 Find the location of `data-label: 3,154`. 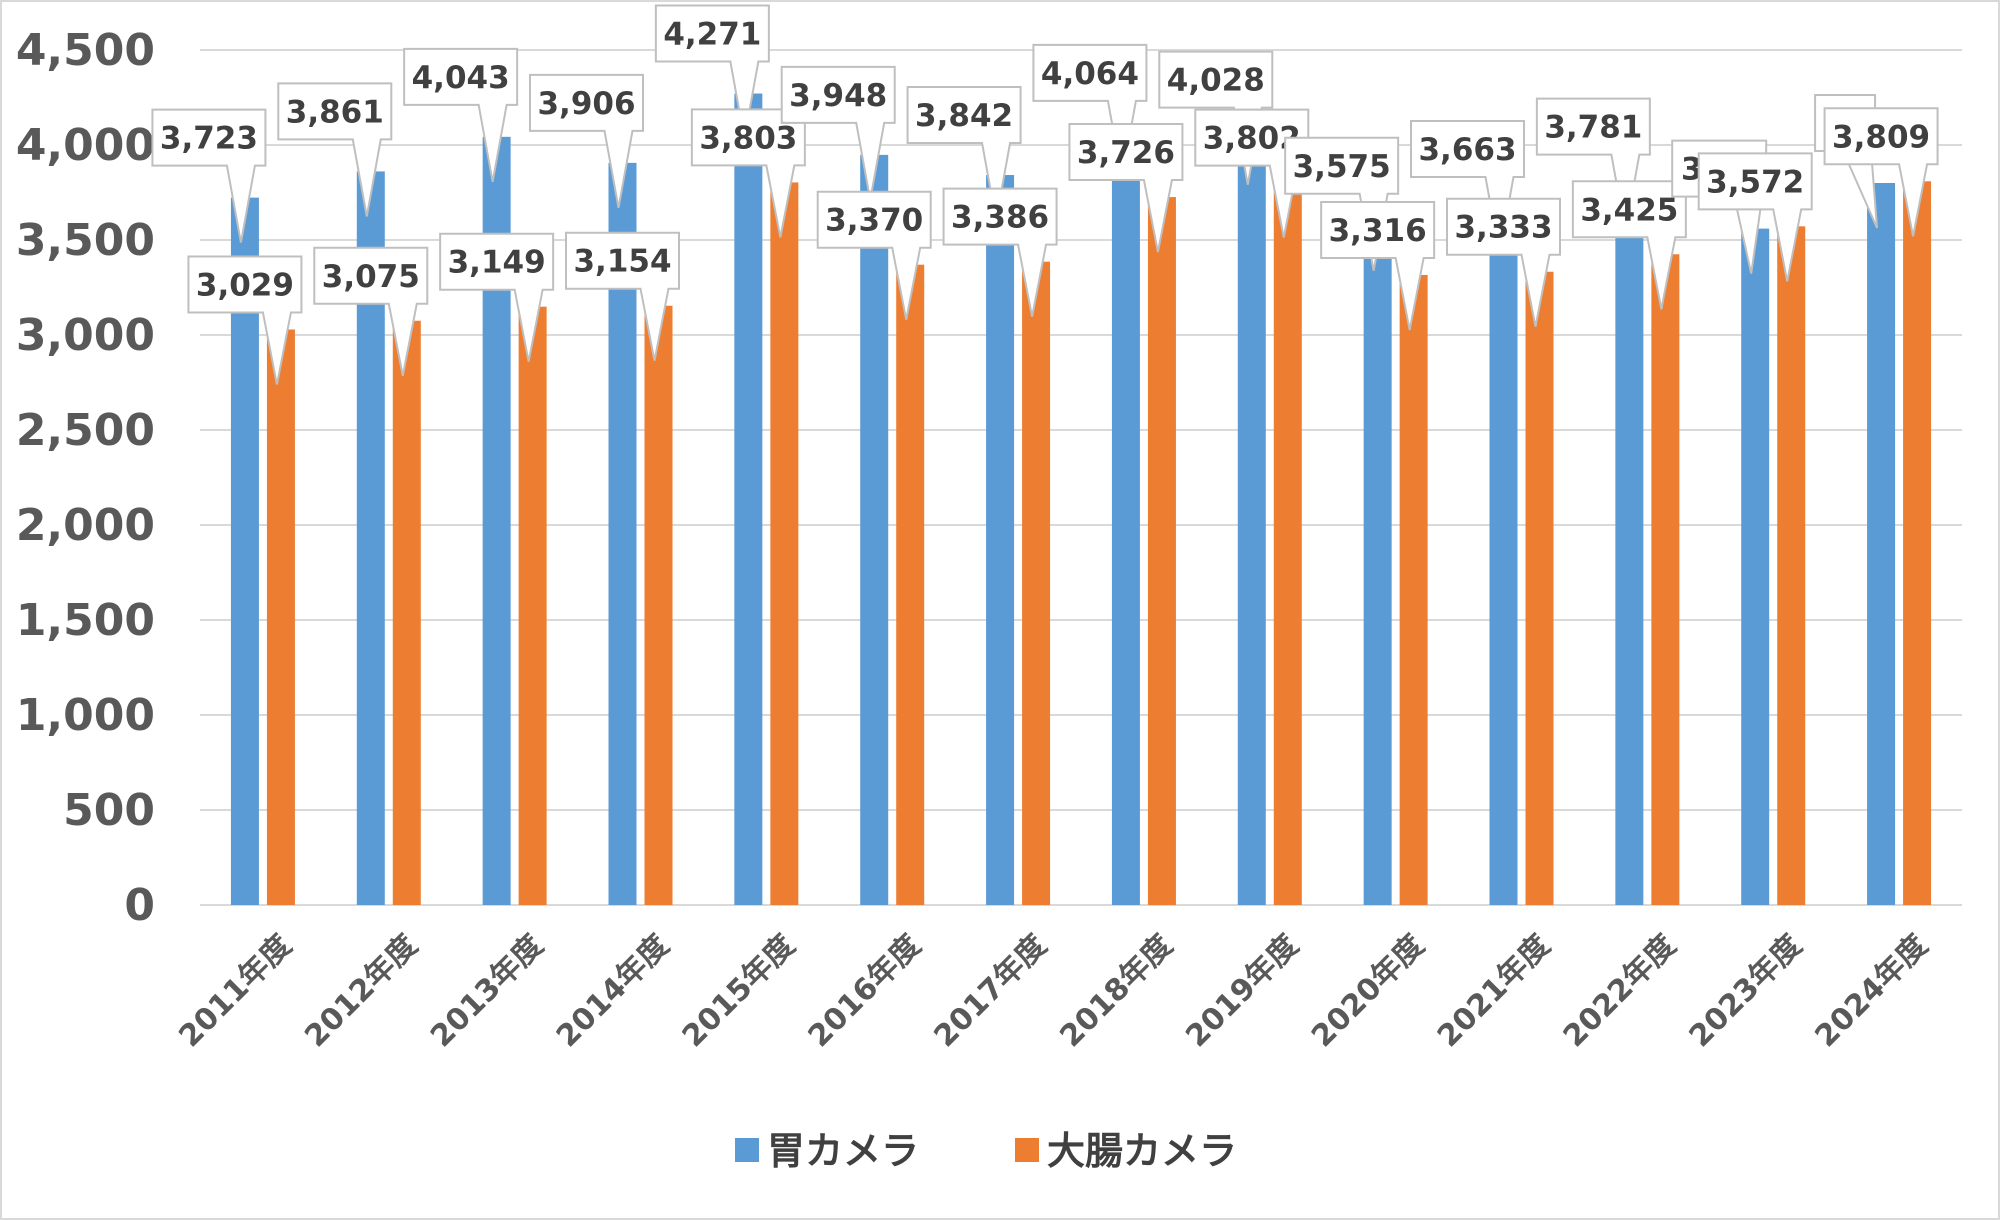

data-label: 3,154 is located at coordinates (622, 296).